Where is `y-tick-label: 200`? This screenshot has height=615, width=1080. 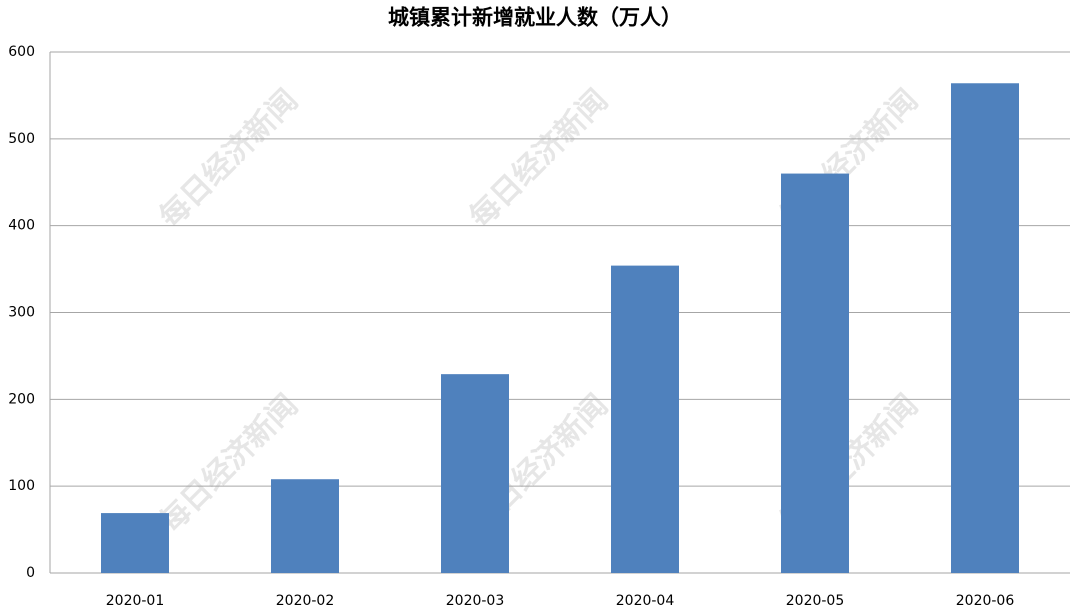
y-tick-label: 200 is located at coordinates (21, 399).